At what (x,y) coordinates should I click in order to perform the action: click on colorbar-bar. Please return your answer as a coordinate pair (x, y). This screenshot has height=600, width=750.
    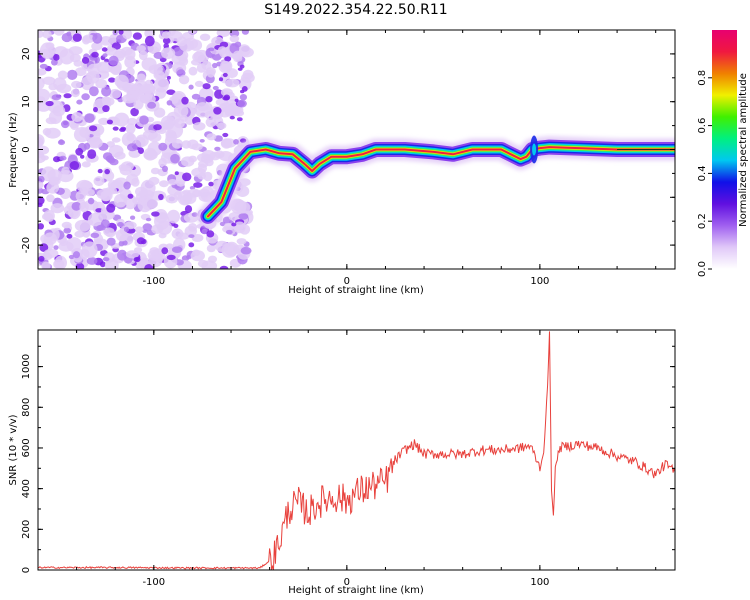
    Looking at the image, I should click on (724, 149).